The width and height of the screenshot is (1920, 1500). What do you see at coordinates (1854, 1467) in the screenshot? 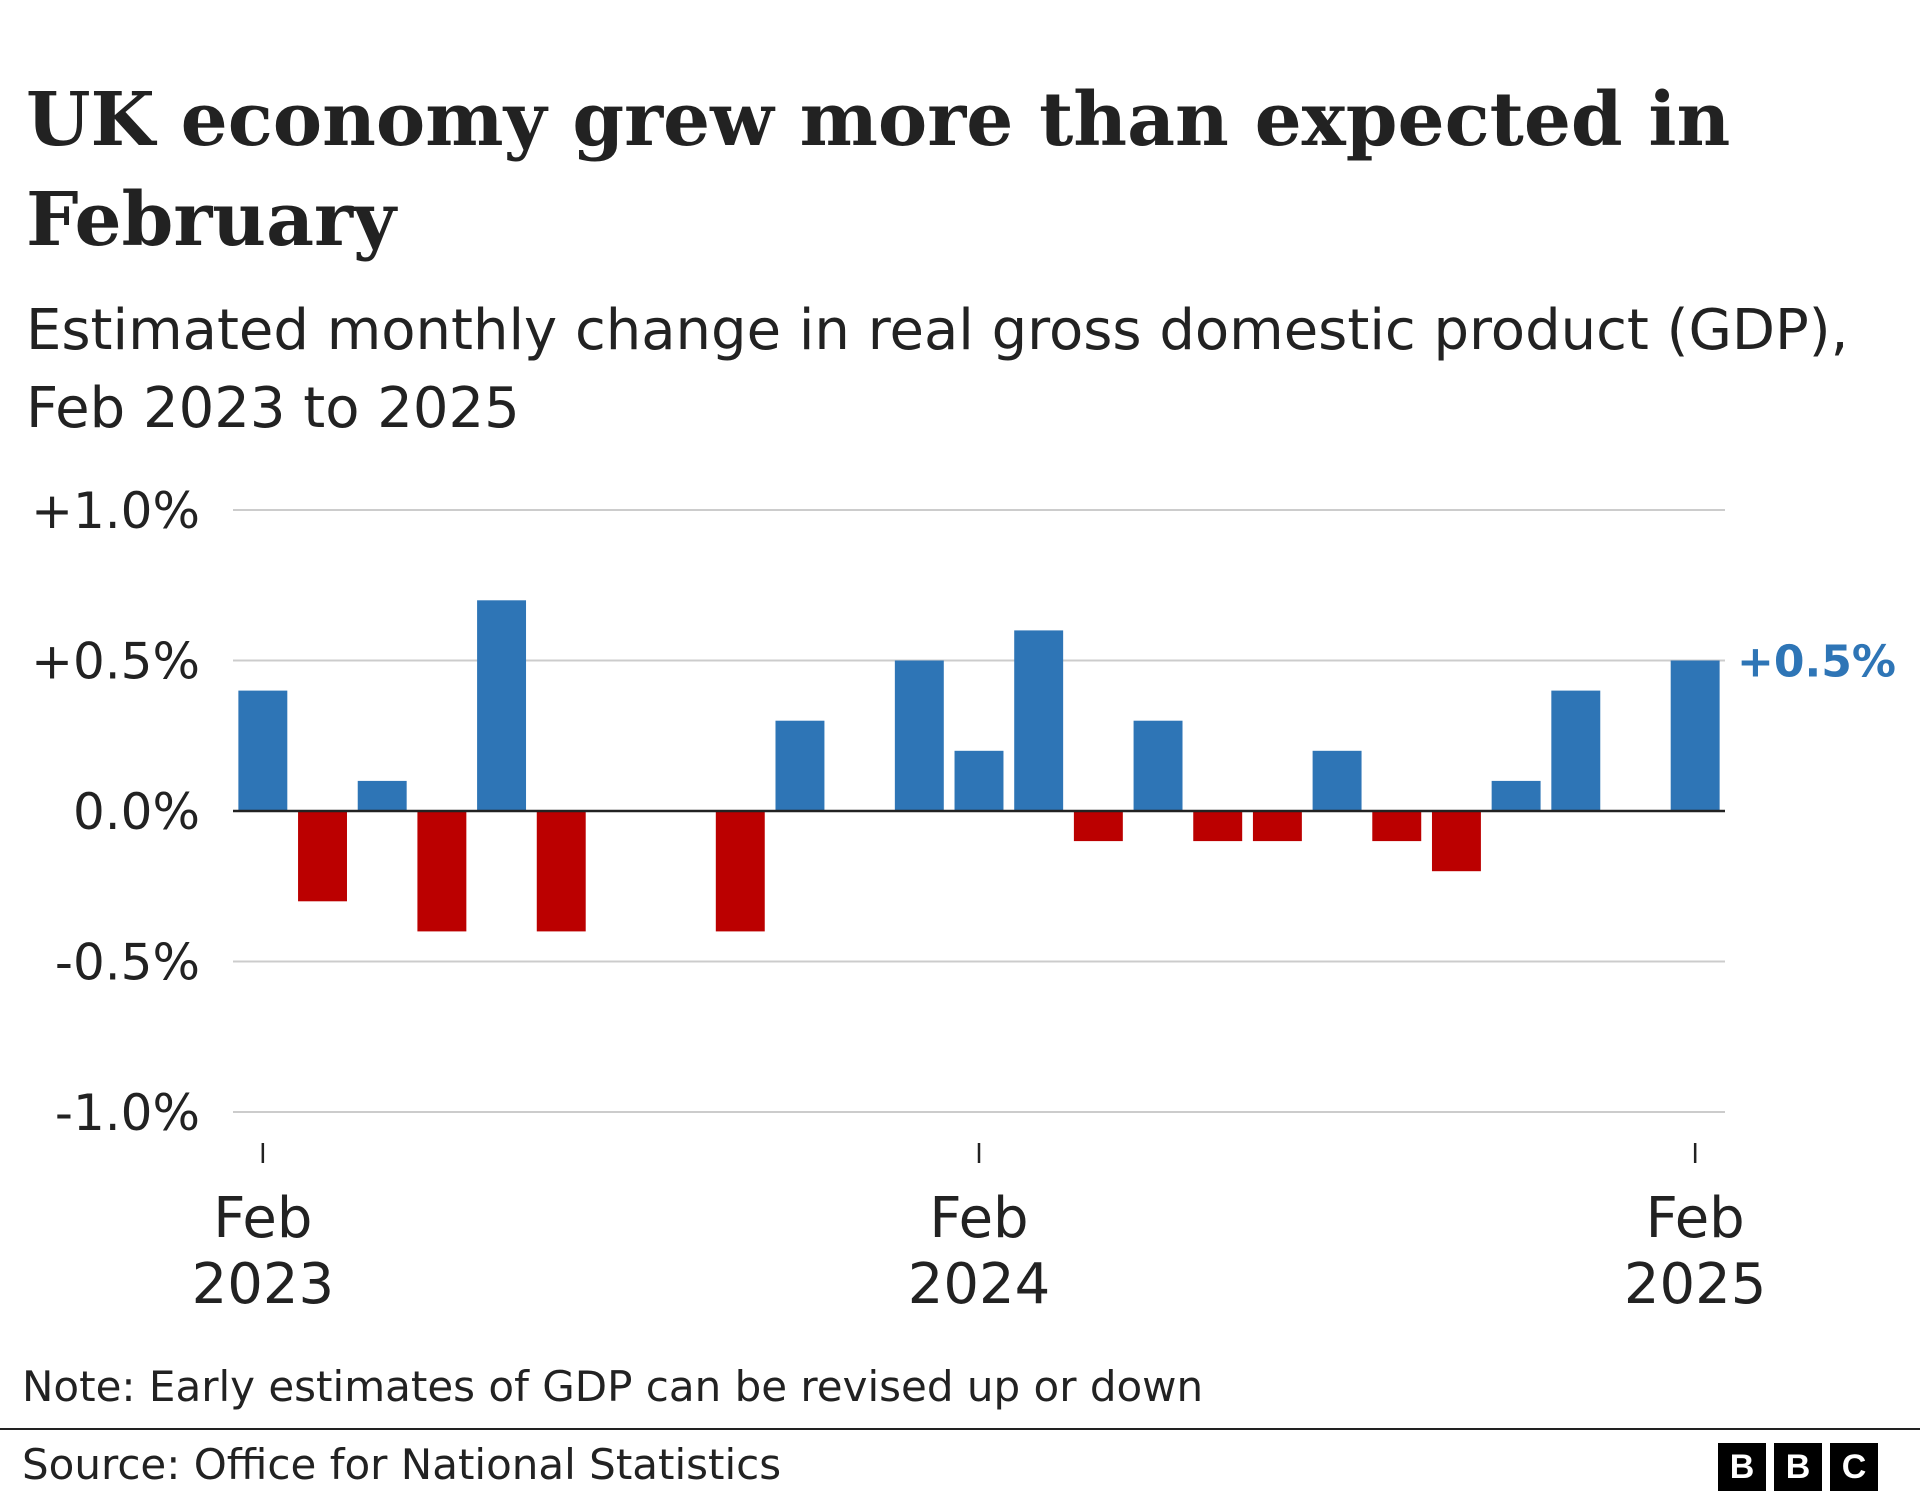
I see `bbc-logo-block-3: C` at bounding box center [1854, 1467].